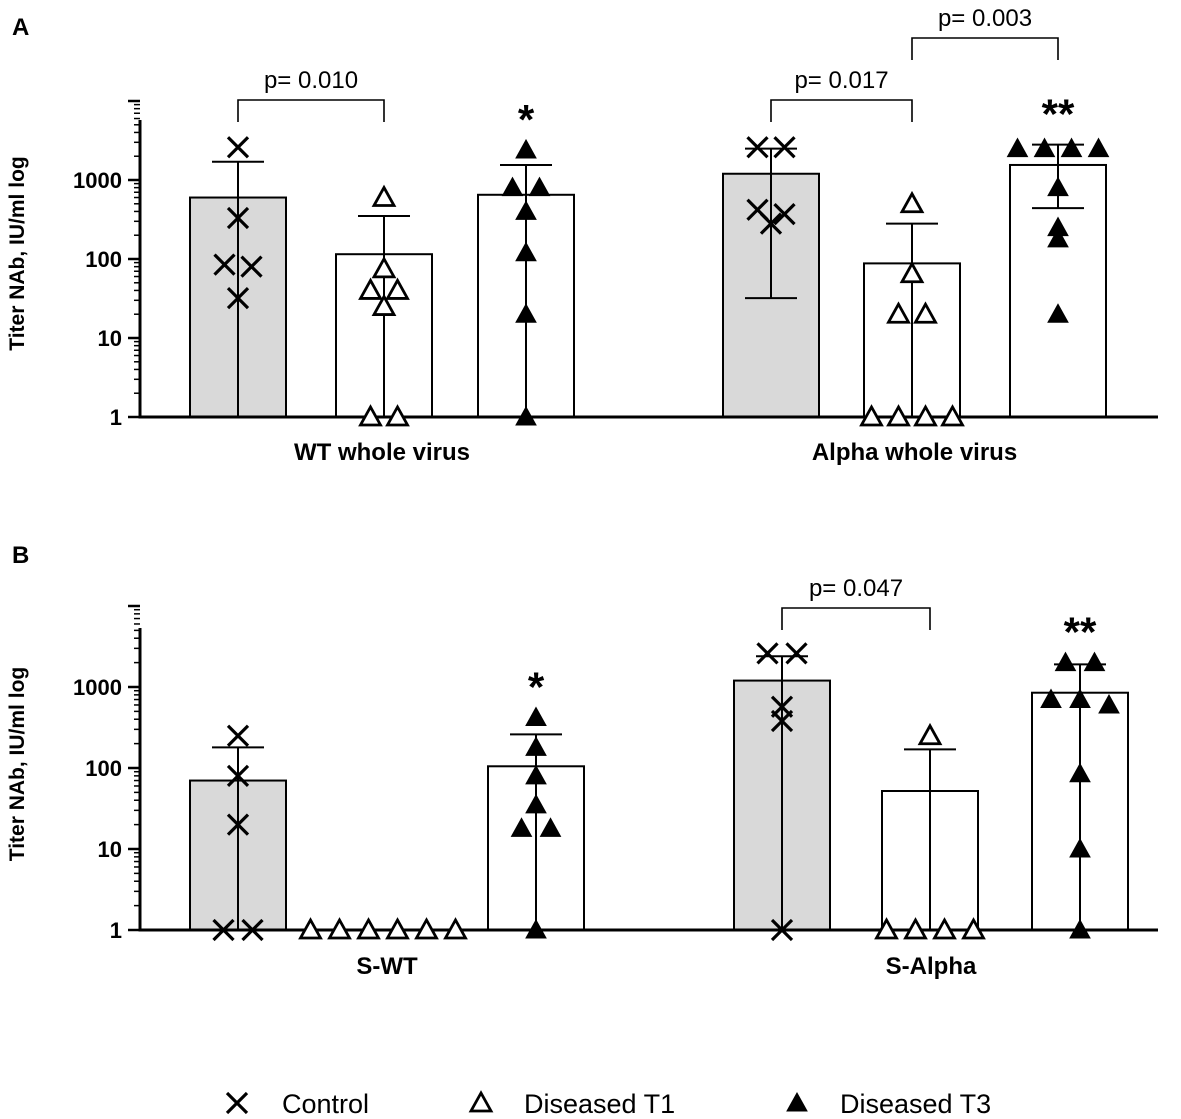 Image resolution: width=1181 pixels, height=1119 pixels. What do you see at coordinates (311, 80) in the screenshot?
I see `p-value-label: p= 0.010` at bounding box center [311, 80].